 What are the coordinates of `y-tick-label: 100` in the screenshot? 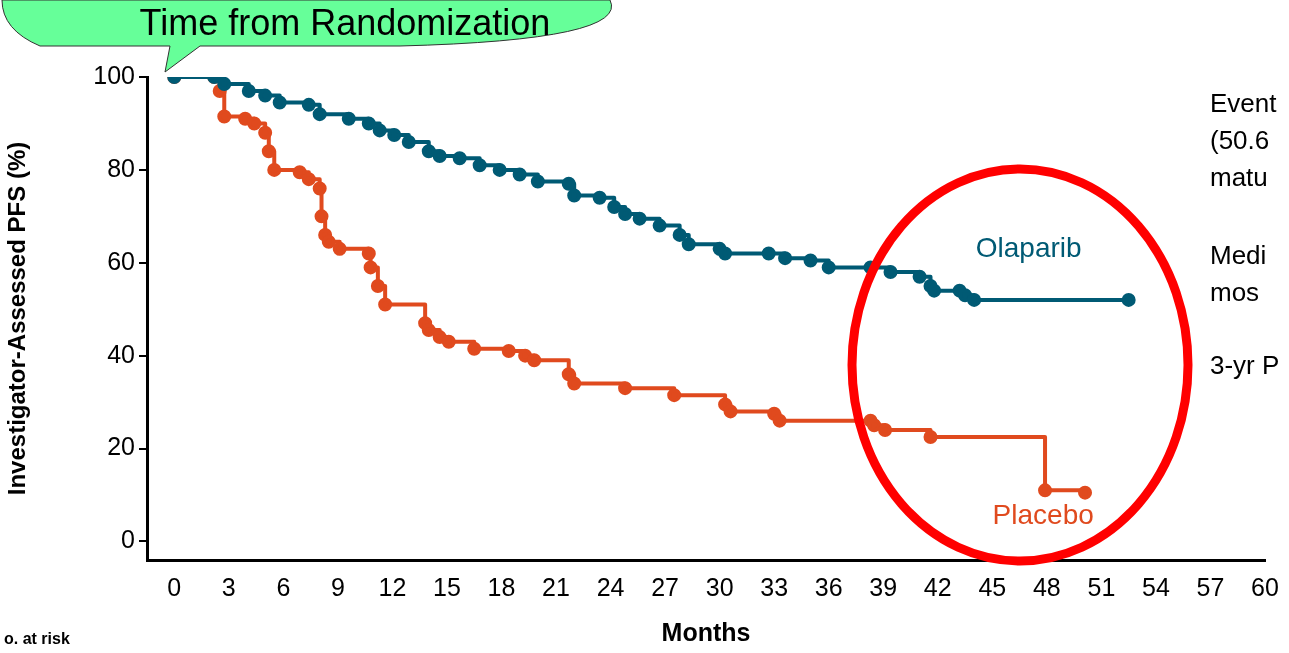 It's located at (114, 74).